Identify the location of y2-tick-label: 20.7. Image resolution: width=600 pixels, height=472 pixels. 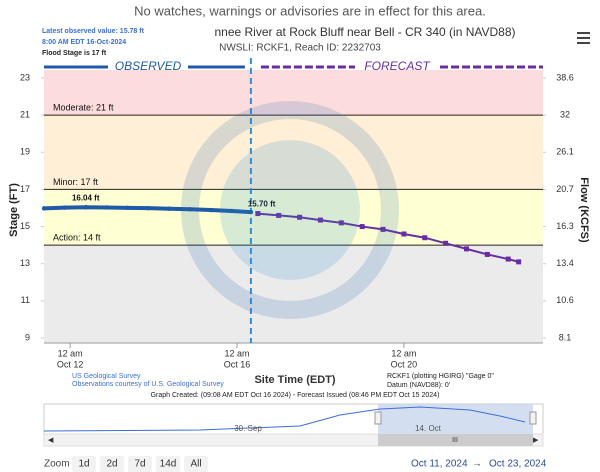
(565, 189).